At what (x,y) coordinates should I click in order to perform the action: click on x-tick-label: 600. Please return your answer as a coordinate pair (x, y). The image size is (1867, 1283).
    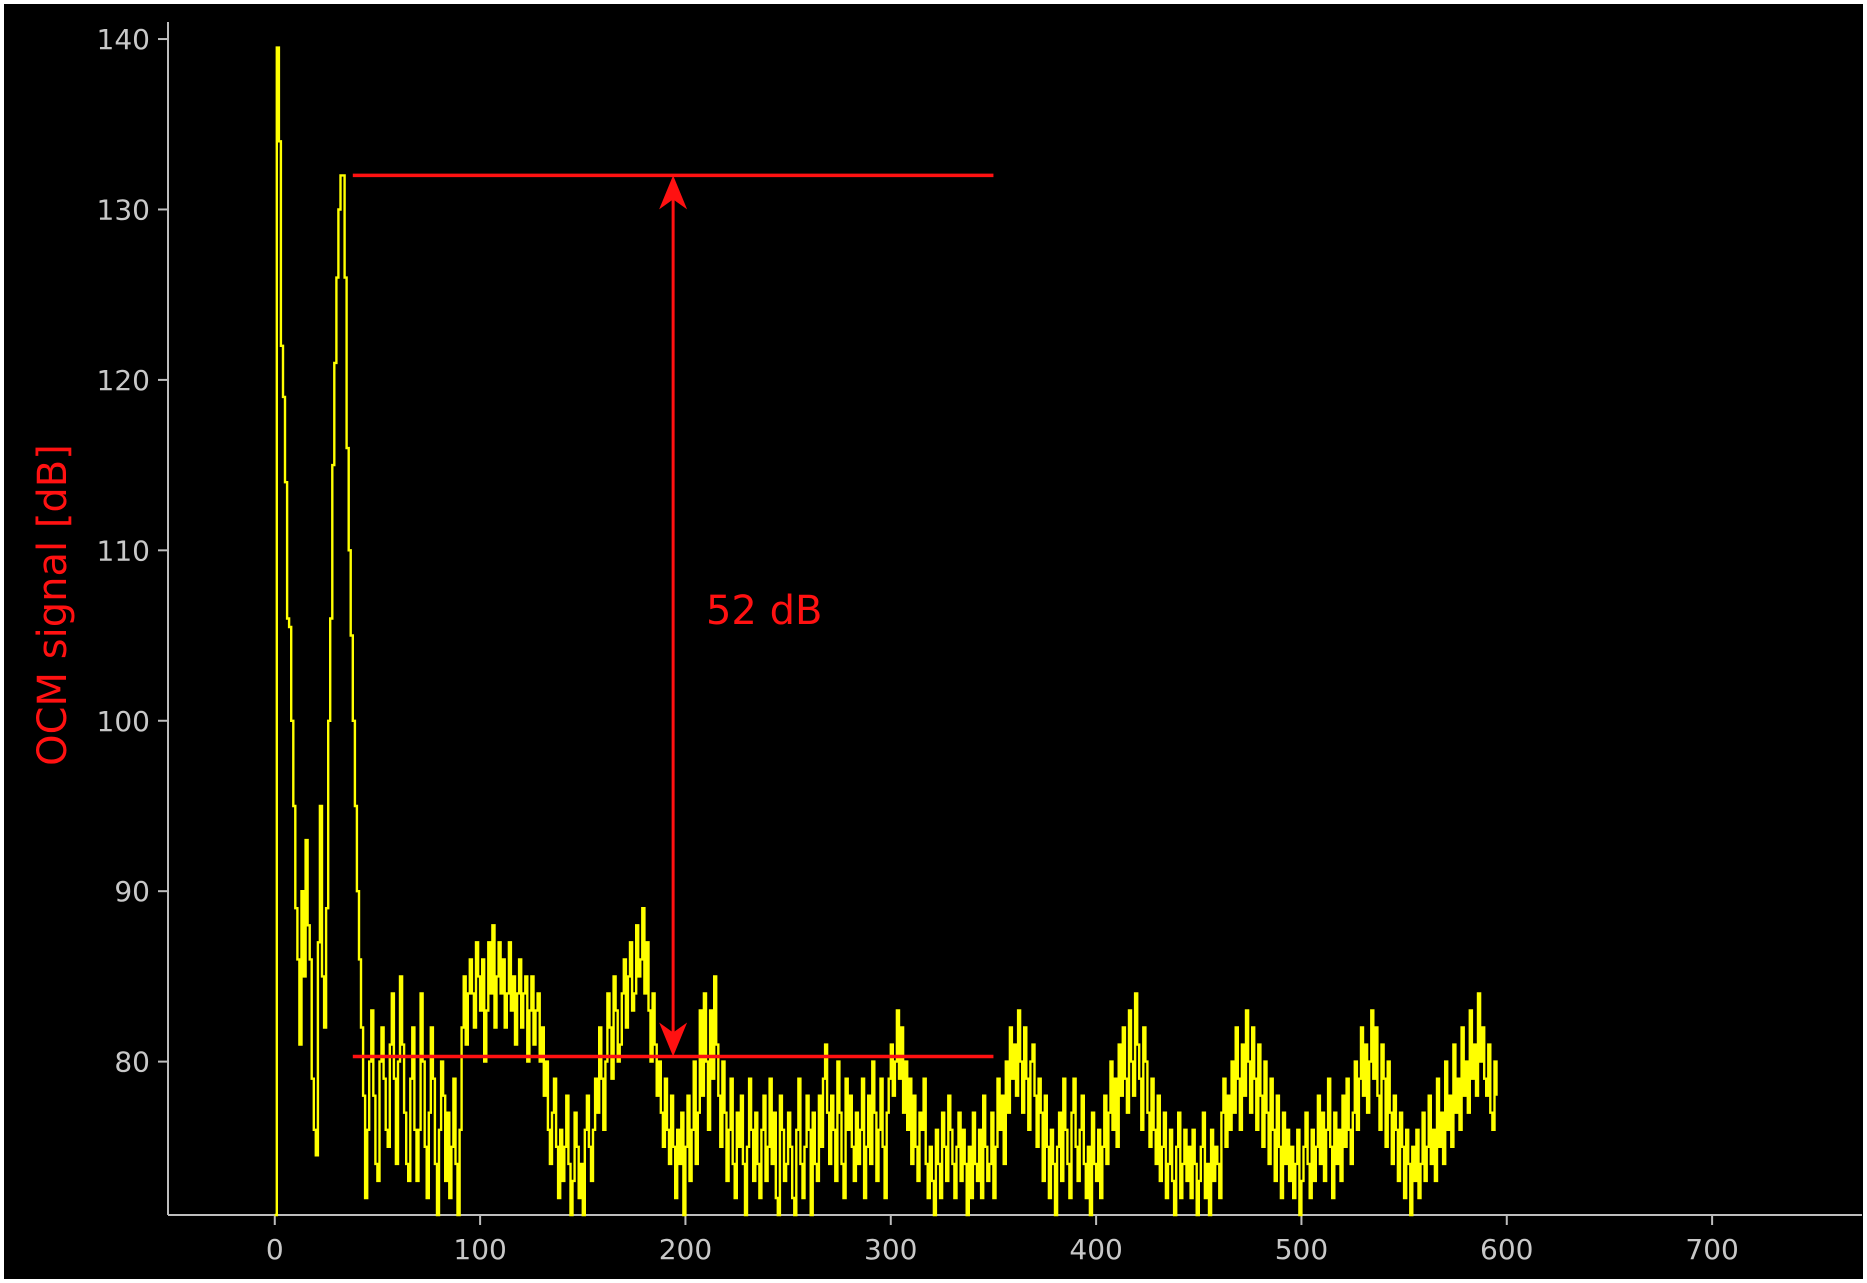
    Looking at the image, I should click on (1506, 1249).